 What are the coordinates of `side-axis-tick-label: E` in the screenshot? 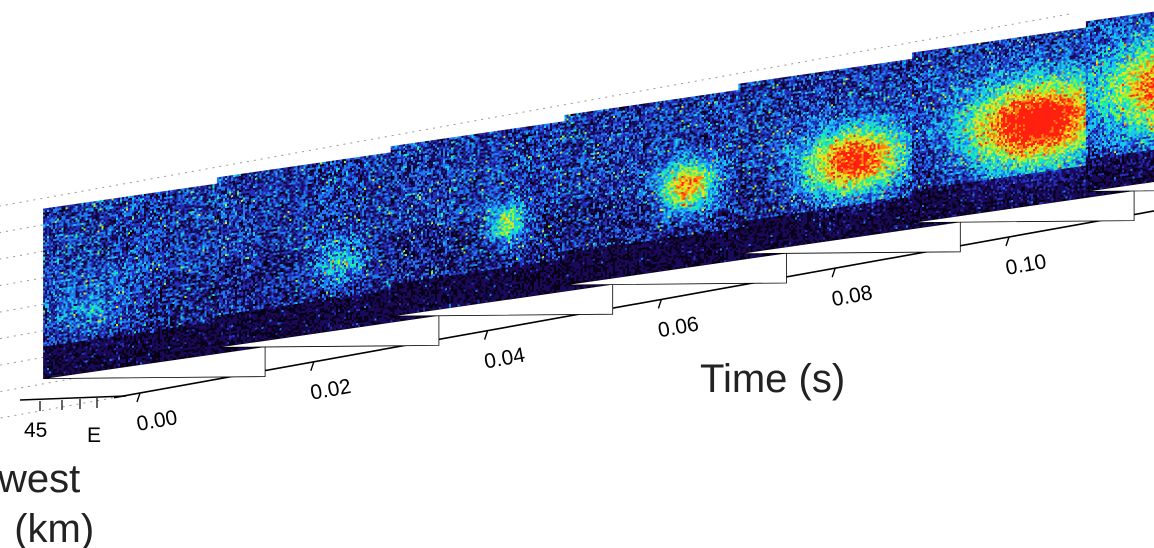 It's located at (94, 435).